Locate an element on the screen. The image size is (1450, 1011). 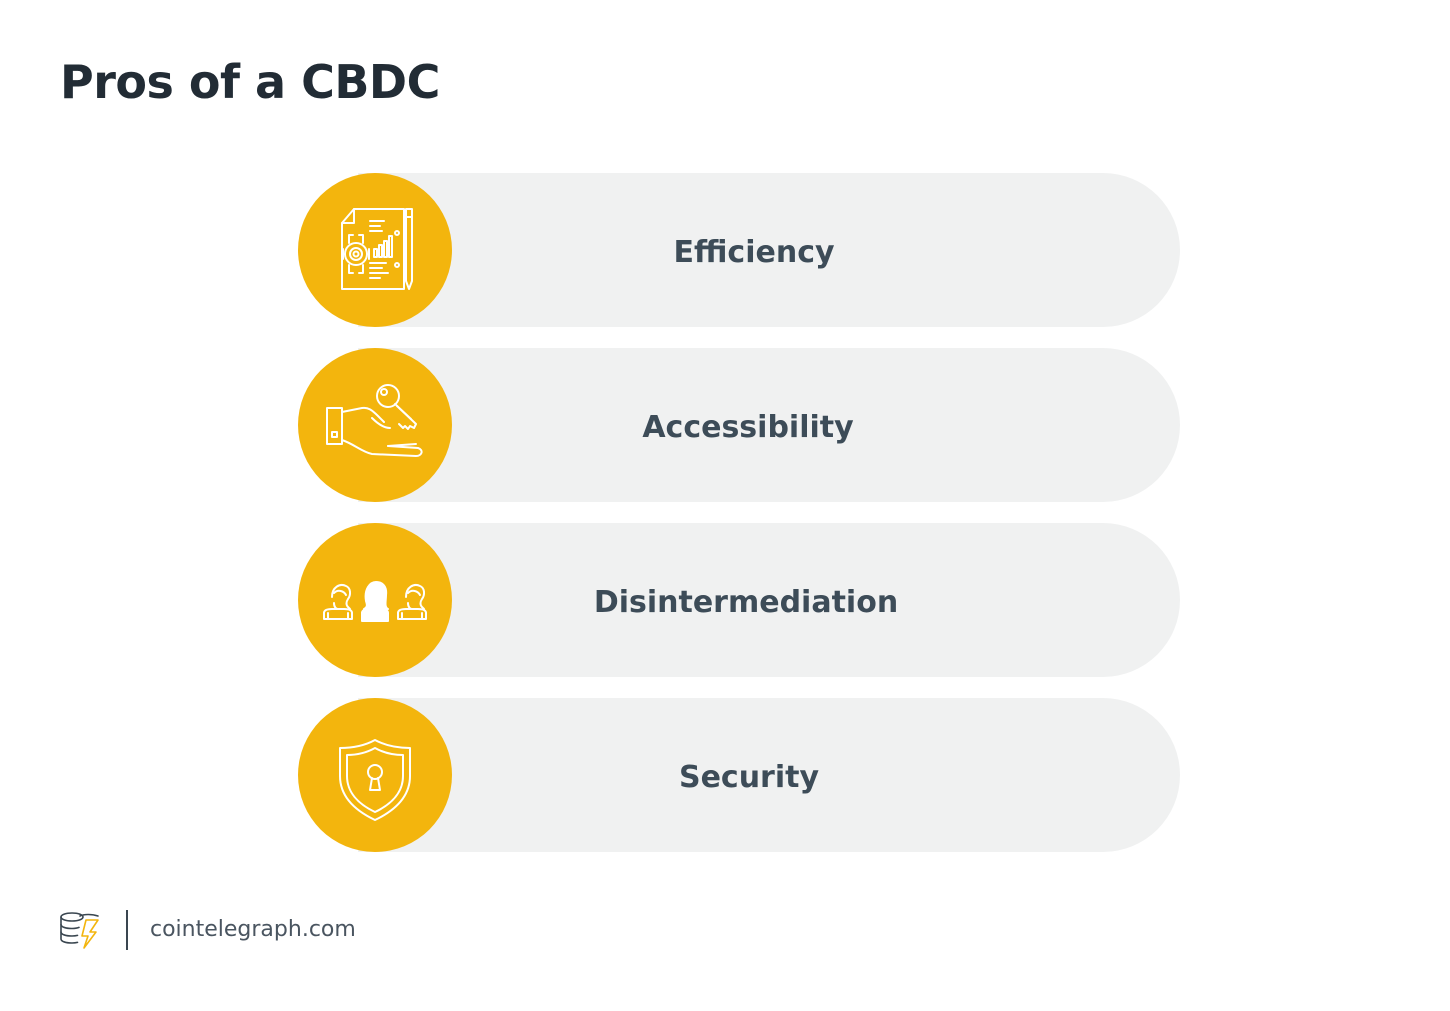
pro-item-accessibility: Accessibility is located at coordinates (739, 425).